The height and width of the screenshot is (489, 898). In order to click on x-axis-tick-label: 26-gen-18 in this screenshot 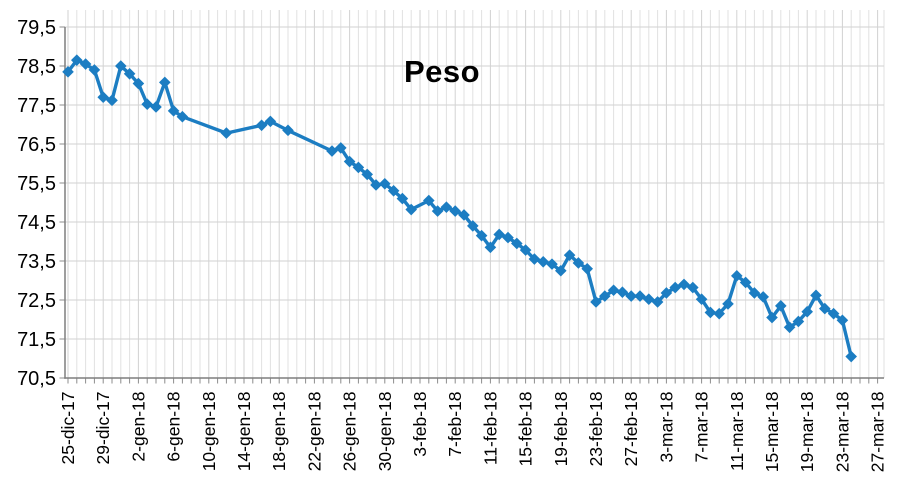, I will do `click(350, 432)`.